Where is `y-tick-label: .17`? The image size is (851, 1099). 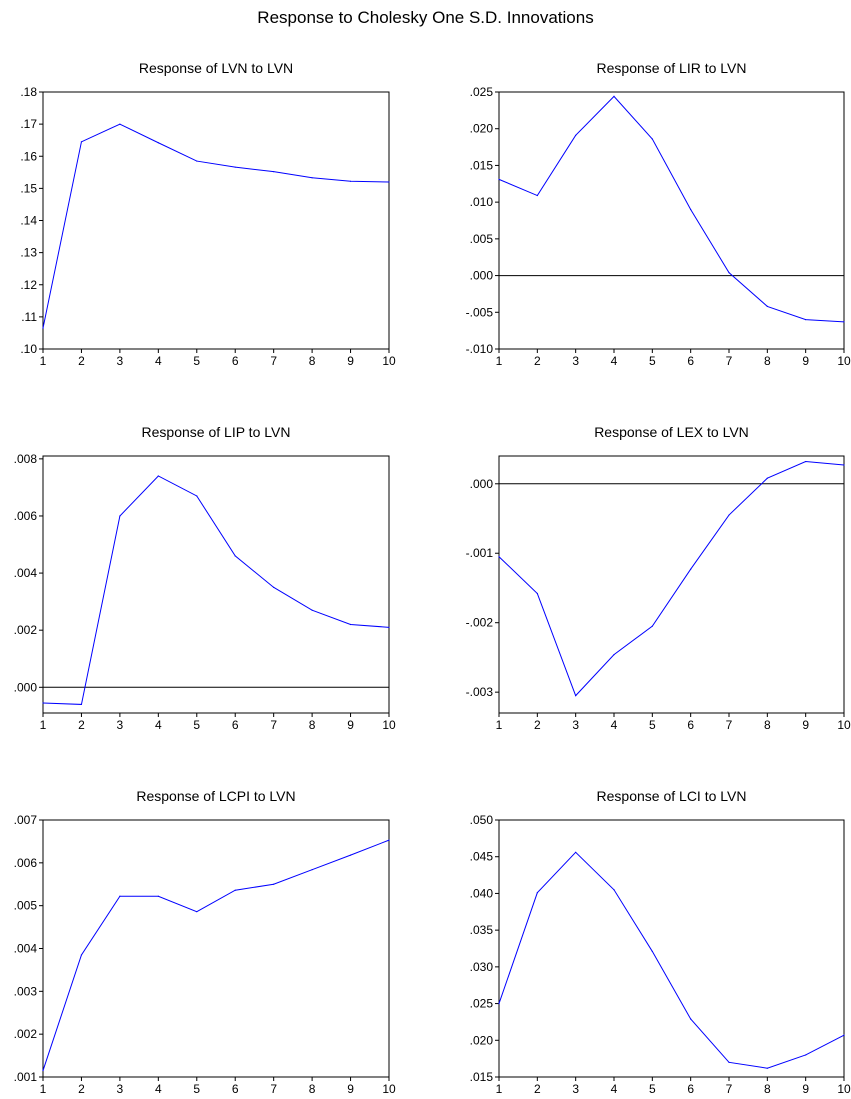
y-tick-label: .17 is located at coordinates (28, 124).